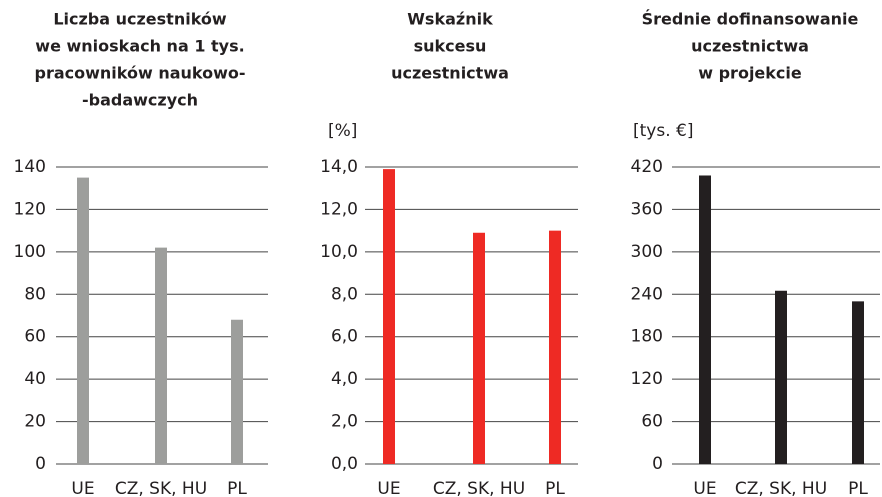 This screenshot has width=882, height=497. What do you see at coordinates (35, 422) in the screenshot?
I see `y-tick-label: 20` at bounding box center [35, 422].